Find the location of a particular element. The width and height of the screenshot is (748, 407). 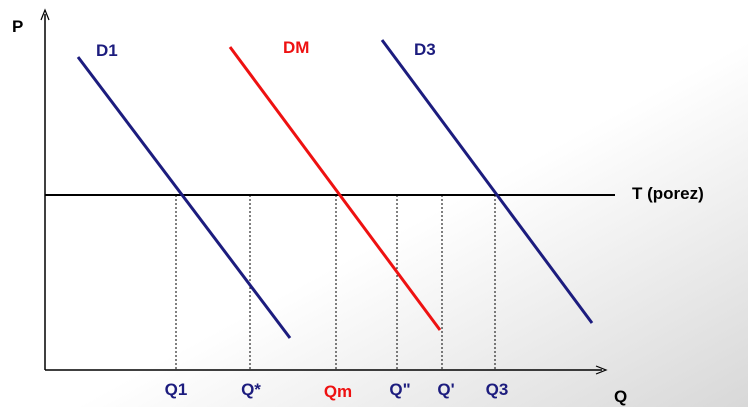

quantity-label: Qm is located at coordinates (338, 391).